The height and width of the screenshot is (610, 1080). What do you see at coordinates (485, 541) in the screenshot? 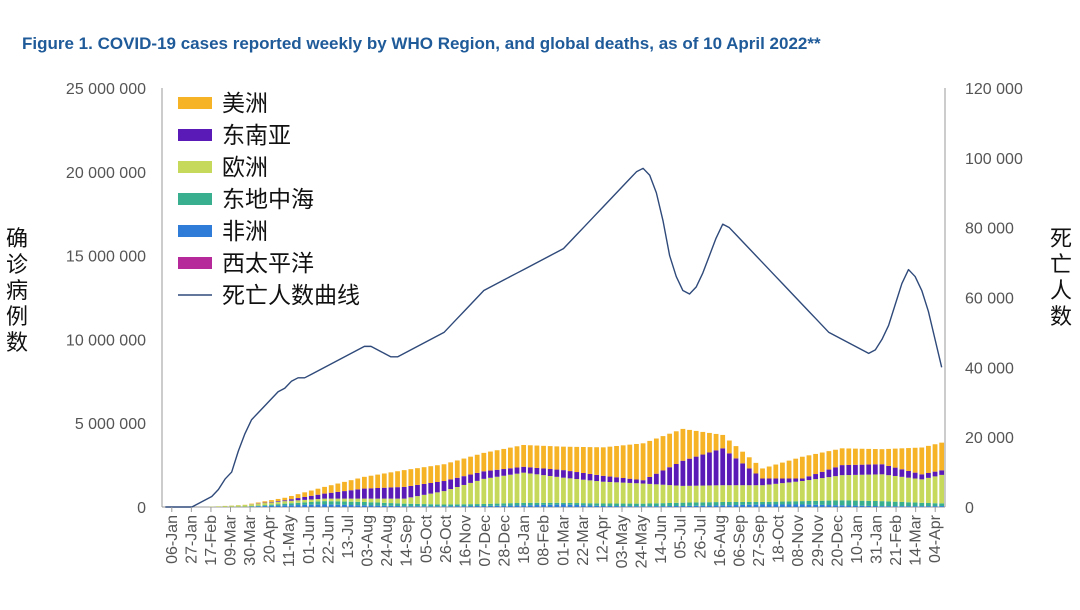
I see `x-tick-label: 07-Dec` at bounding box center [485, 541].